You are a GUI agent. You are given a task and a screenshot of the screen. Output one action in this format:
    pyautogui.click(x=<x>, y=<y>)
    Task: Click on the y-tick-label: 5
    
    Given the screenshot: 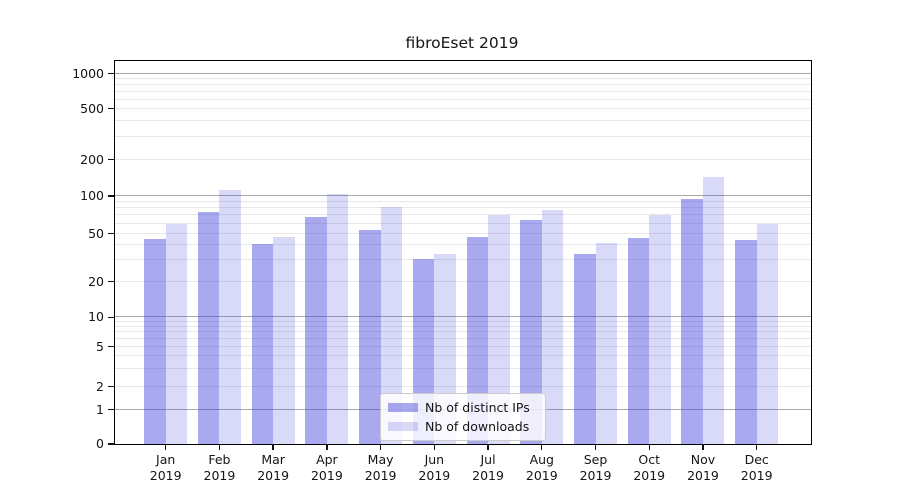 What is the action you would take?
    pyautogui.click(x=100, y=346)
    